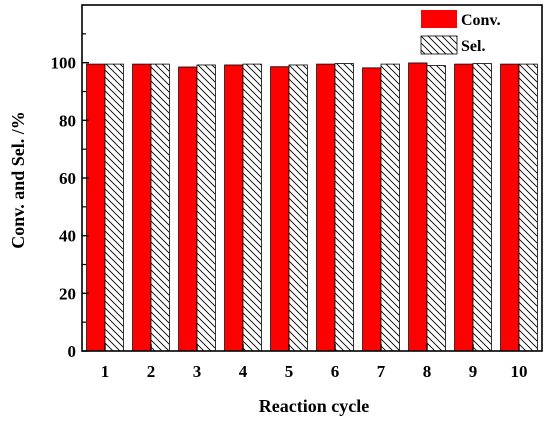 Image resolution: width=550 pixels, height=422 pixels. Describe the element at coordinates (151, 371) in the screenshot. I see `x-tick-label-2: 2` at that location.